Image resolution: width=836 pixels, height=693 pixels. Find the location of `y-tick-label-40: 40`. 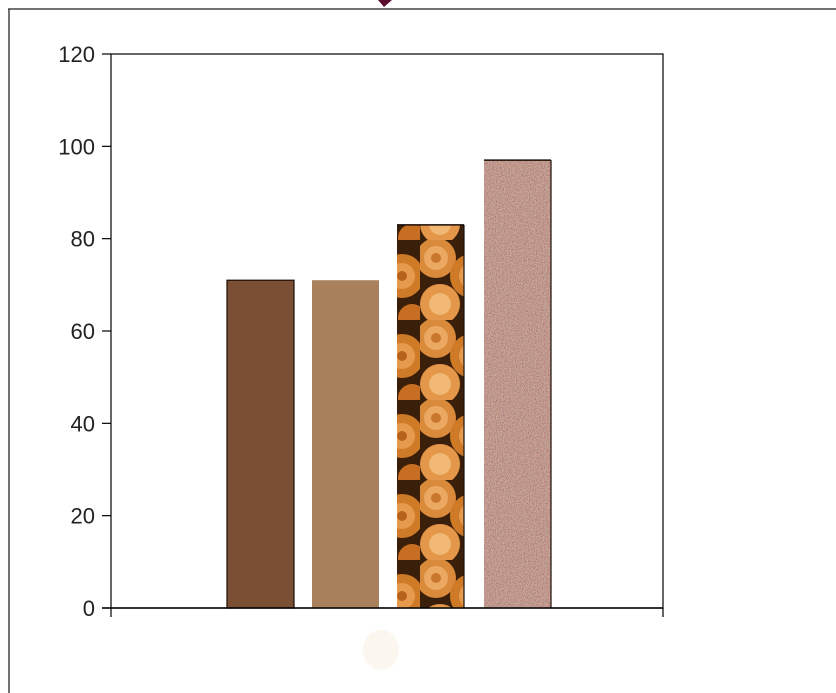

y-tick-label-40: 40 is located at coordinates (83, 423).